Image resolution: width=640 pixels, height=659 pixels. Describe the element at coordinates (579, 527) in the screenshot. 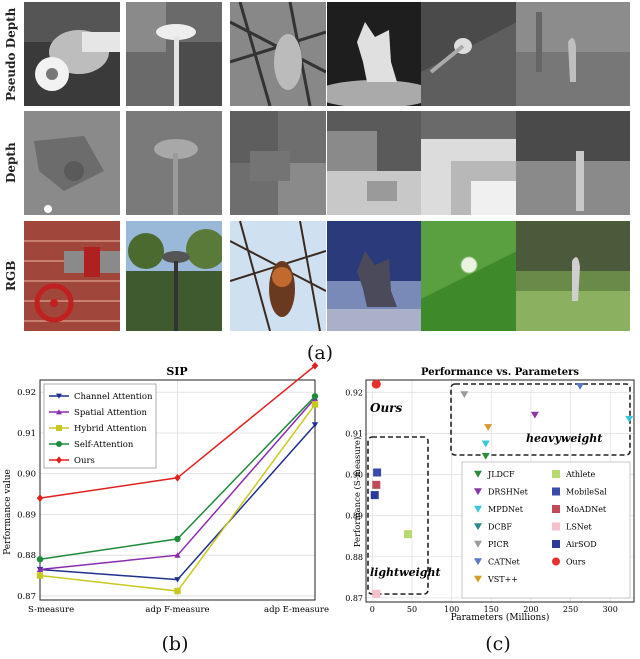

I see `legend-label: LSNet` at that location.